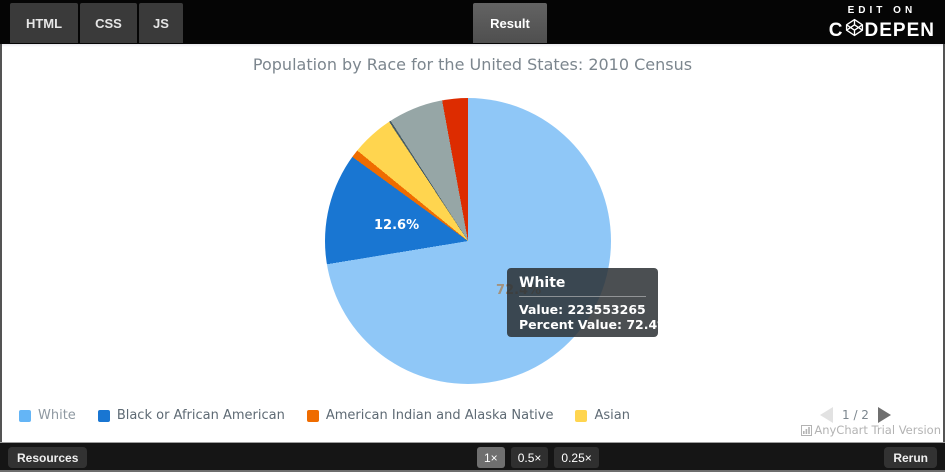 Image resolution: width=945 pixels, height=472 pixels. What do you see at coordinates (491, 457) in the screenshot?
I see `speed-1x-button: 1×` at bounding box center [491, 457].